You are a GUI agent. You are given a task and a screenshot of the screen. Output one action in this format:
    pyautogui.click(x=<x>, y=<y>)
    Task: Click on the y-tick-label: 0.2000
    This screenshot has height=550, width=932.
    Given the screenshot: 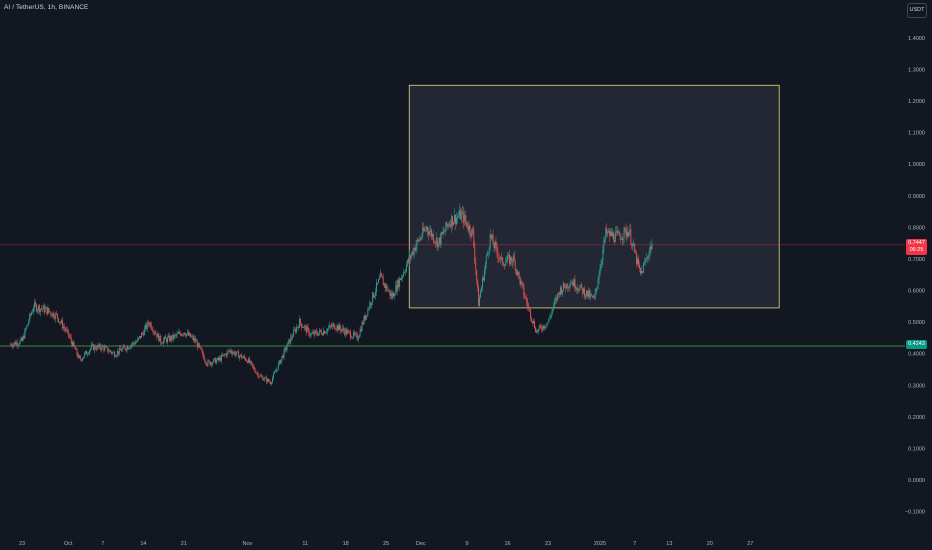 What is the action you would take?
    pyautogui.click(x=916, y=418)
    